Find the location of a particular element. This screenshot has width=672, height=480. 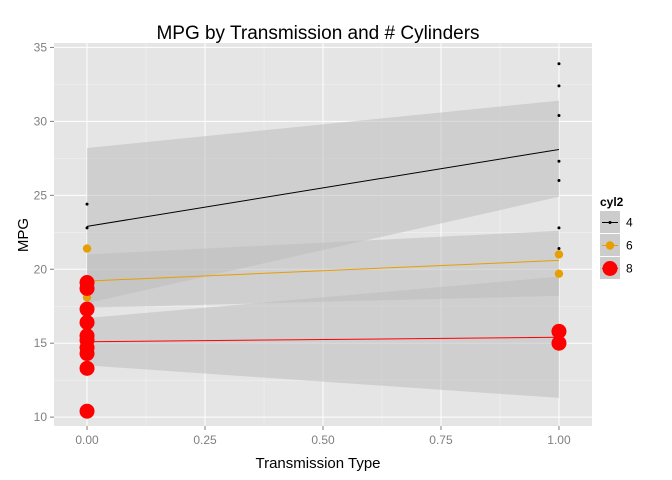

legend: cyl2 4 6 8 is located at coordinates (616, 237).